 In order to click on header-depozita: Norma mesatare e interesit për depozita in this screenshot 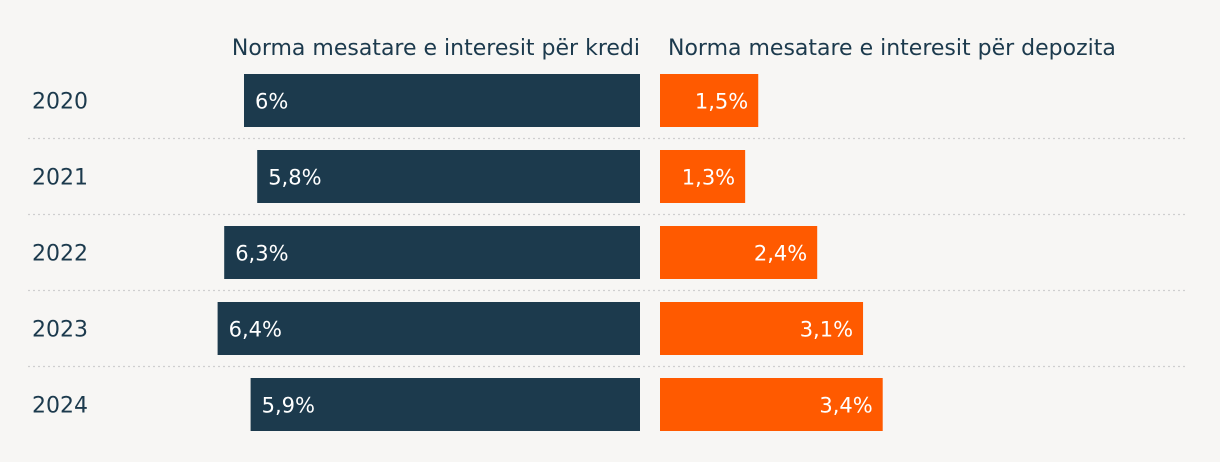, I will do `click(892, 48)`.